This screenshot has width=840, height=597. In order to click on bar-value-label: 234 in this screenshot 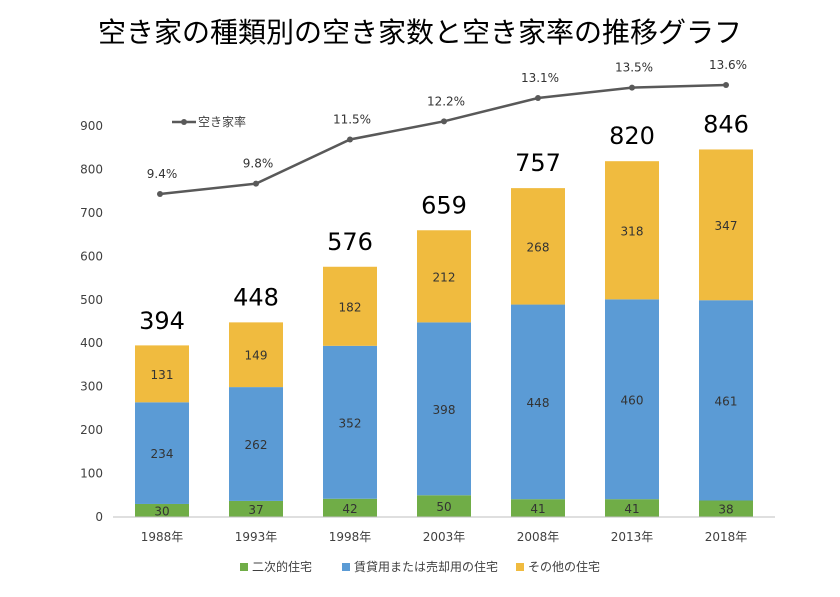, I will do `click(162, 454)`.